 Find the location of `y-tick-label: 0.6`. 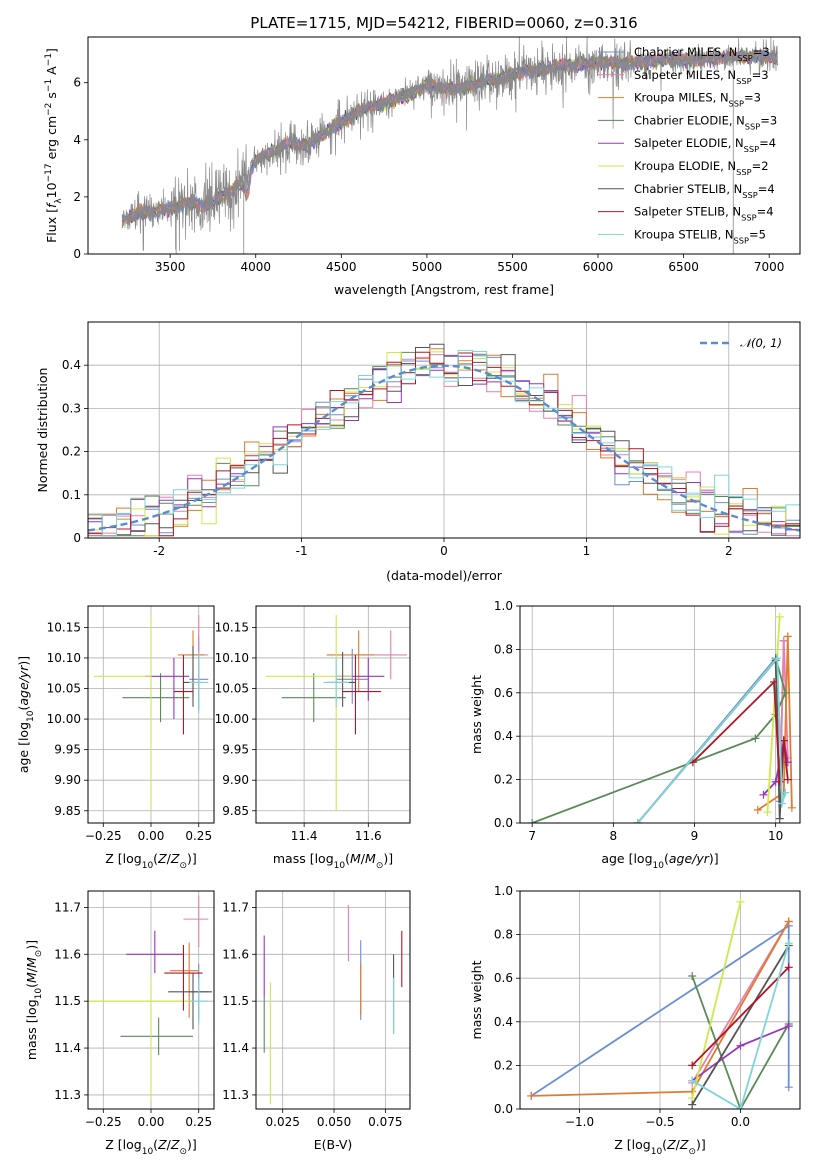

y-tick-label: 0.6 is located at coordinates (503, 693).